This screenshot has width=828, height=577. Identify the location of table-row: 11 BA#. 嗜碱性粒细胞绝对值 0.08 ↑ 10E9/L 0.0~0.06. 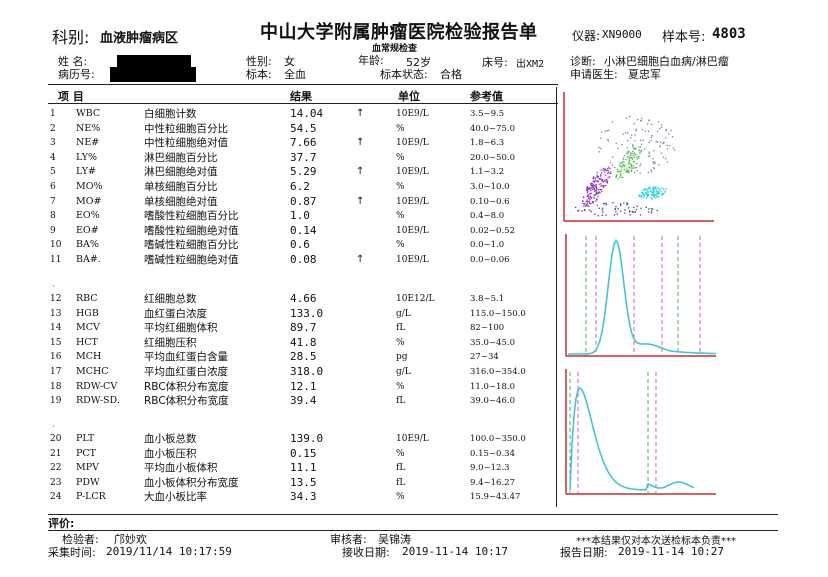
(280, 260).